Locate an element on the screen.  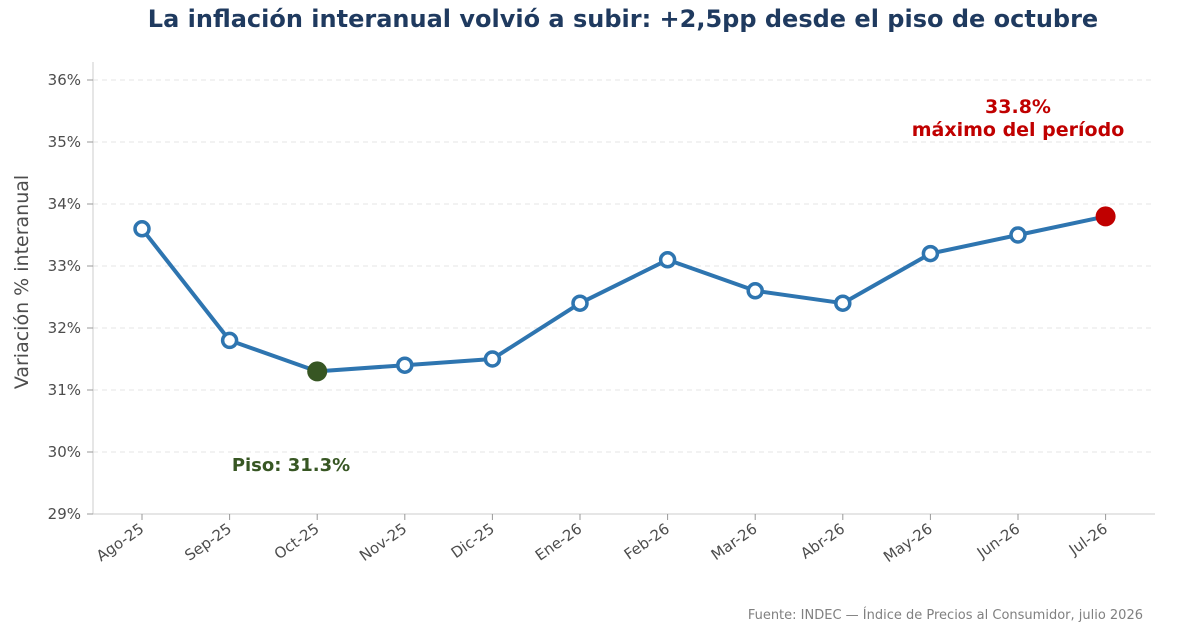
y-tick-label: 31% is located at coordinates (64, 390).